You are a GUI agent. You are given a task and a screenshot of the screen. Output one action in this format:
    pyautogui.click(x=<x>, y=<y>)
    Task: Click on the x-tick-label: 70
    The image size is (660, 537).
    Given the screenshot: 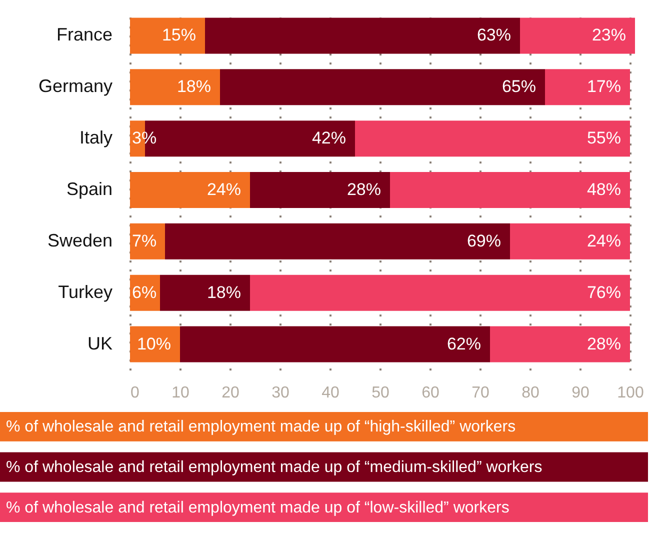 What is the action you would take?
    pyautogui.click(x=481, y=393)
    